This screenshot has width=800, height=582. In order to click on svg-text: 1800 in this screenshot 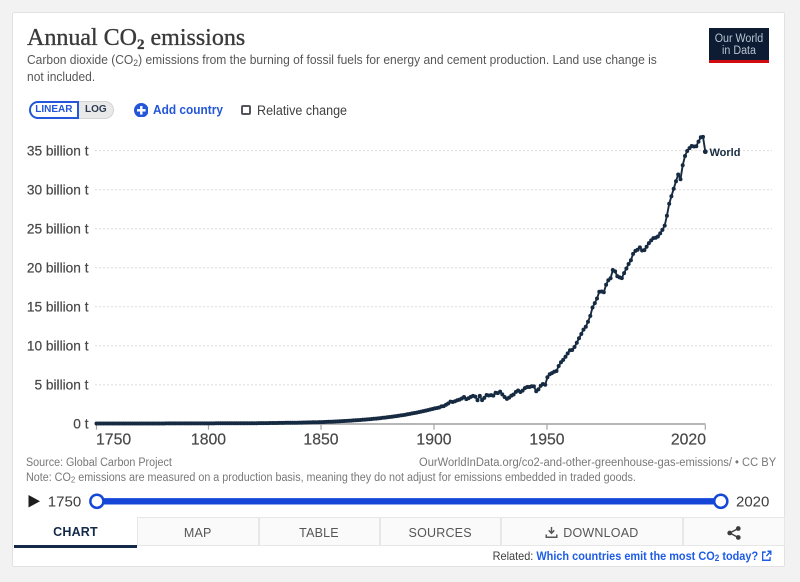, I will do `click(208, 439)`.